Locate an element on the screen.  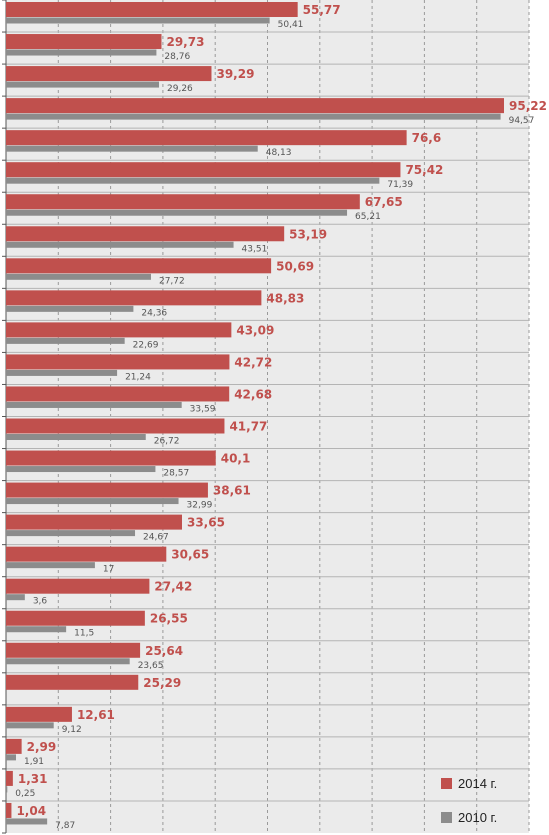
data-label-2010: 26,72 is located at coordinates (167, 442).